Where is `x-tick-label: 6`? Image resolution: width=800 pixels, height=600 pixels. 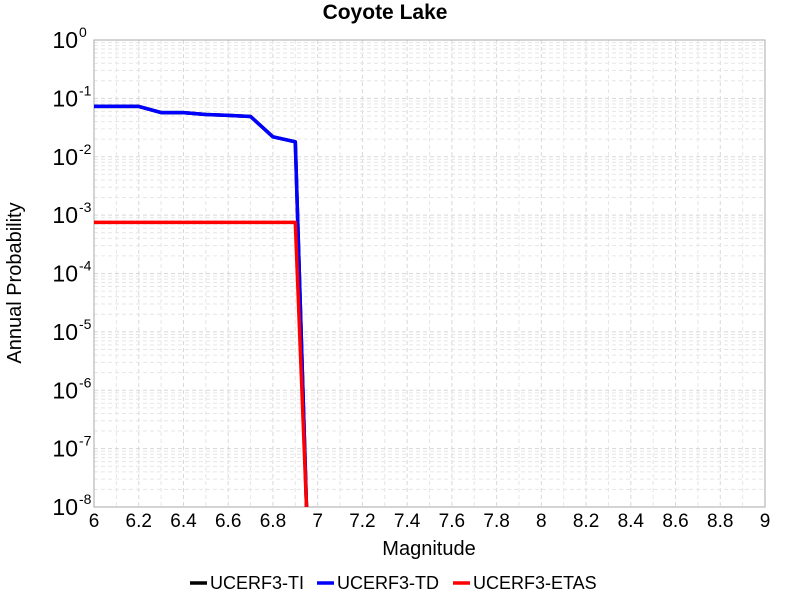
x-tick-label: 6 is located at coordinates (94, 521).